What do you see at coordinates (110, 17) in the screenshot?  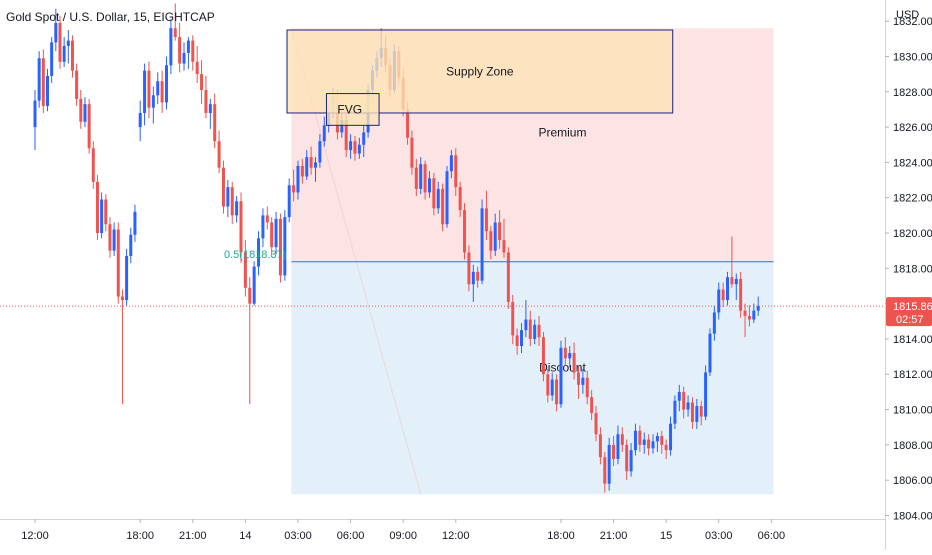 I see `chart-title: Gold Spot / U.S. Dollar, 15, EIGHTCAP` at bounding box center [110, 17].